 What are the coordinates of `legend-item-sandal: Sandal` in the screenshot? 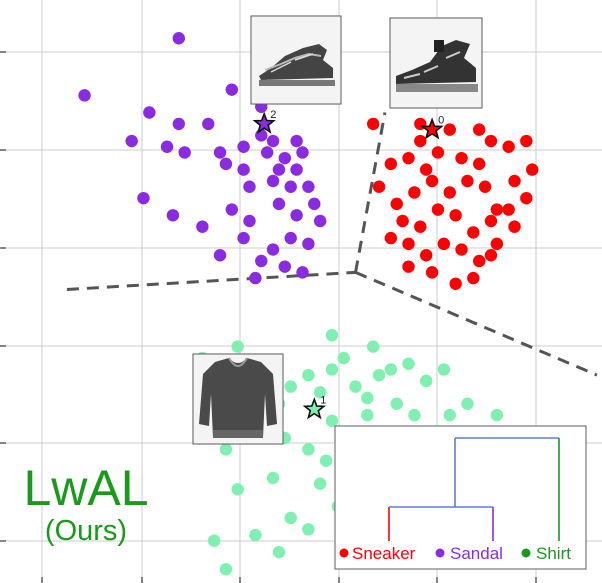 It's located at (469, 553).